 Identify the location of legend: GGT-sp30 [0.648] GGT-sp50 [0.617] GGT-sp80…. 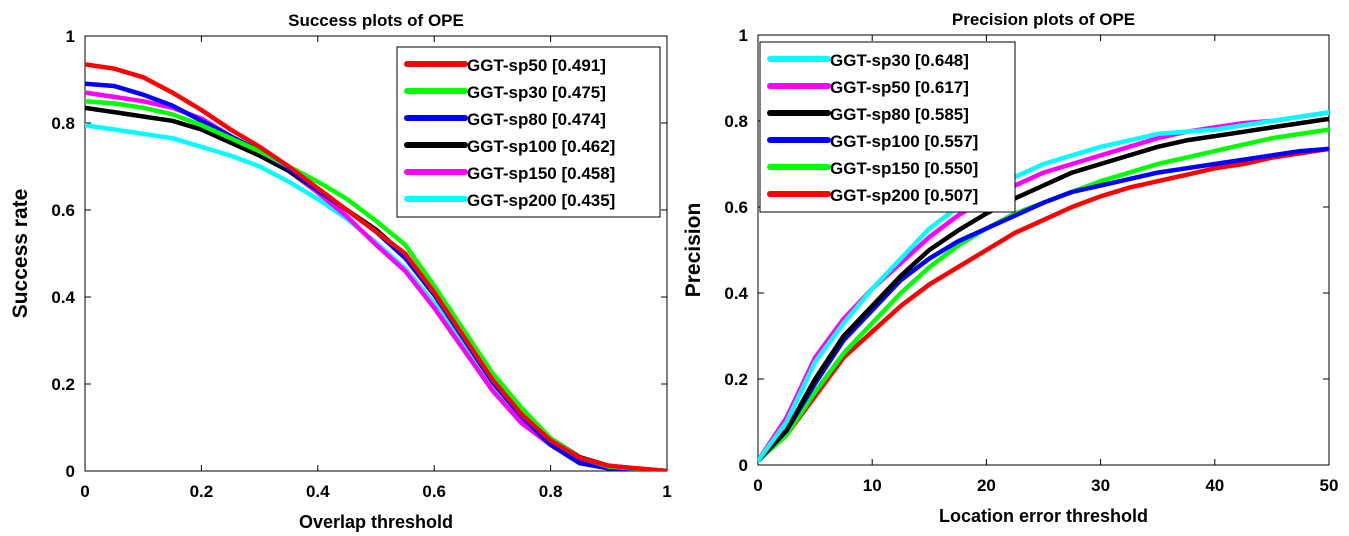
(887, 127).